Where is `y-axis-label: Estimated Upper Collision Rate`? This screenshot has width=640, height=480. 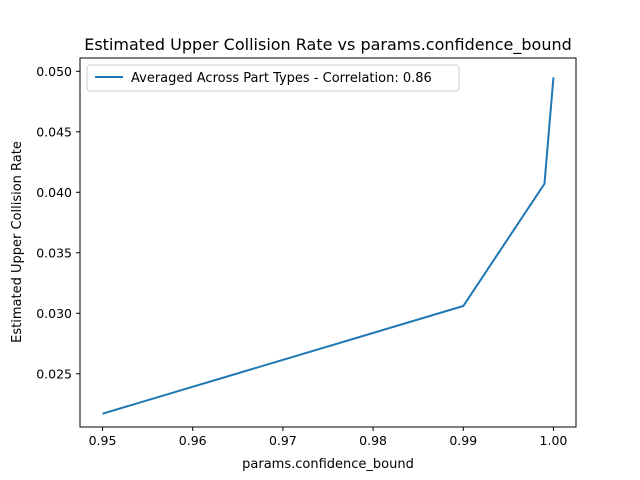
y-axis-label: Estimated Upper Collision Rate is located at coordinates (17, 242).